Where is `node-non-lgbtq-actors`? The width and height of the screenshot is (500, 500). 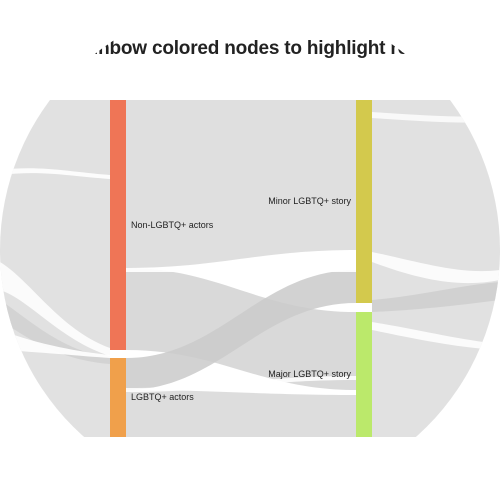 node-non-lgbtq-actors is located at coordinates (118, 225).